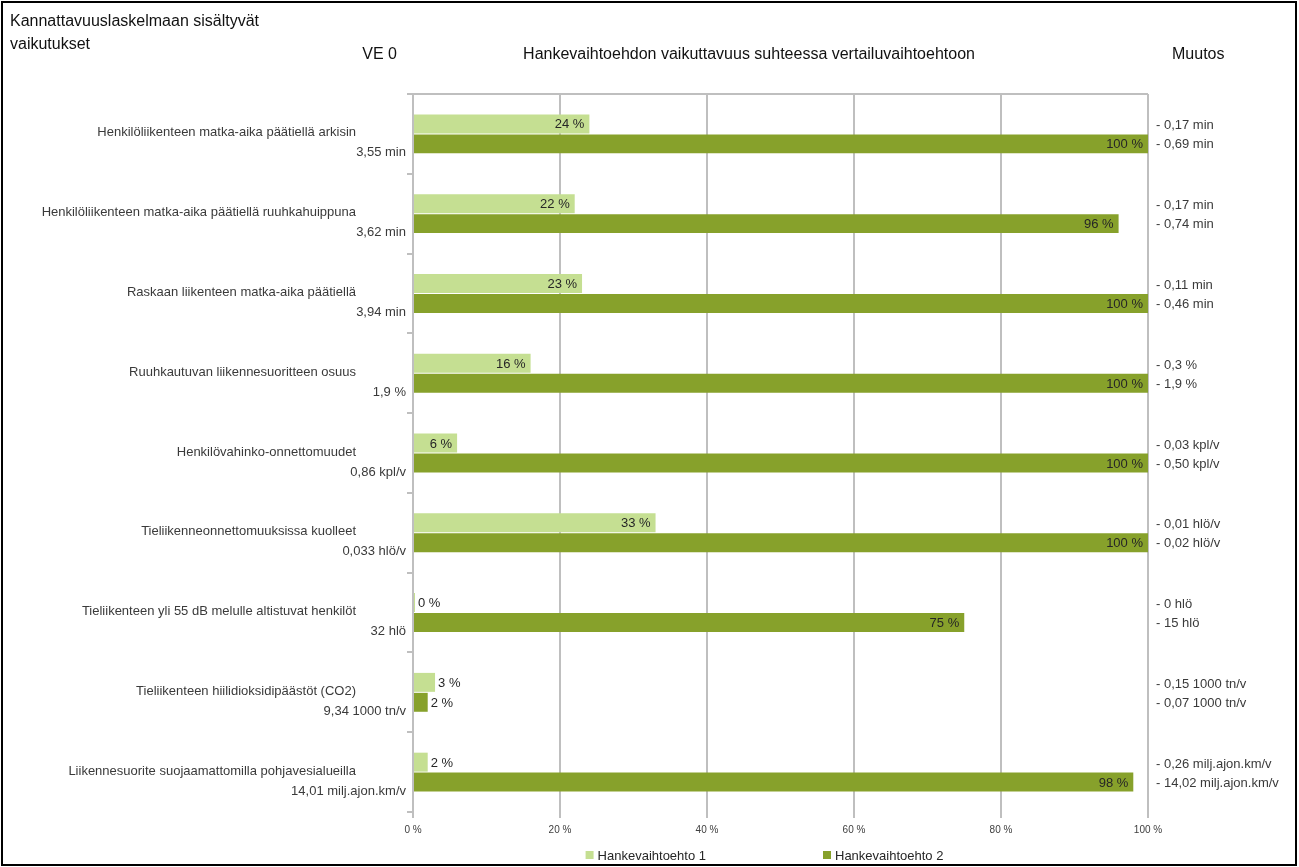 Image resolution: width=1299 pixels, height=867 pixels. Describe the element at coordinates (251, 142) in the screenshot. I see `y-tick-label: Henkilöliikenteen matka-aika päätiellä arkisin 3,55 min` at that location.